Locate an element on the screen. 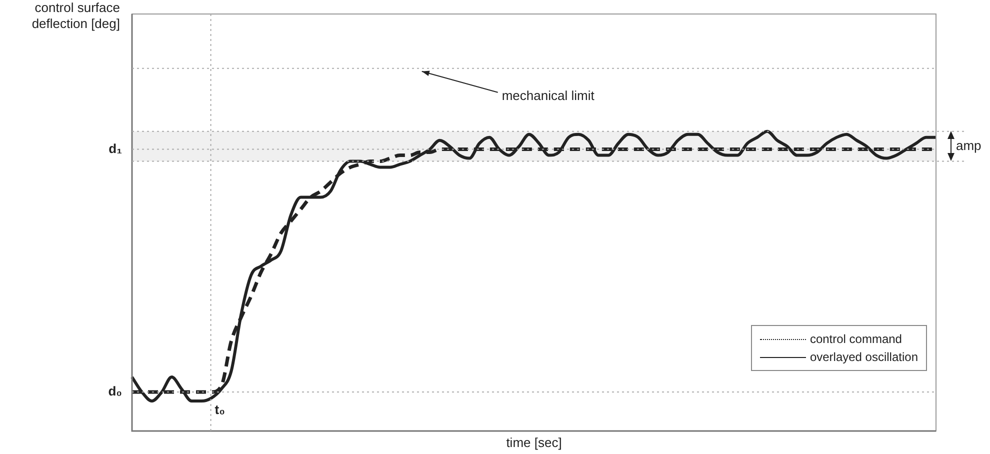 This screenshot has width=990, height=454. x-axis-title: time [sec] is located at coordinates (534, 442).